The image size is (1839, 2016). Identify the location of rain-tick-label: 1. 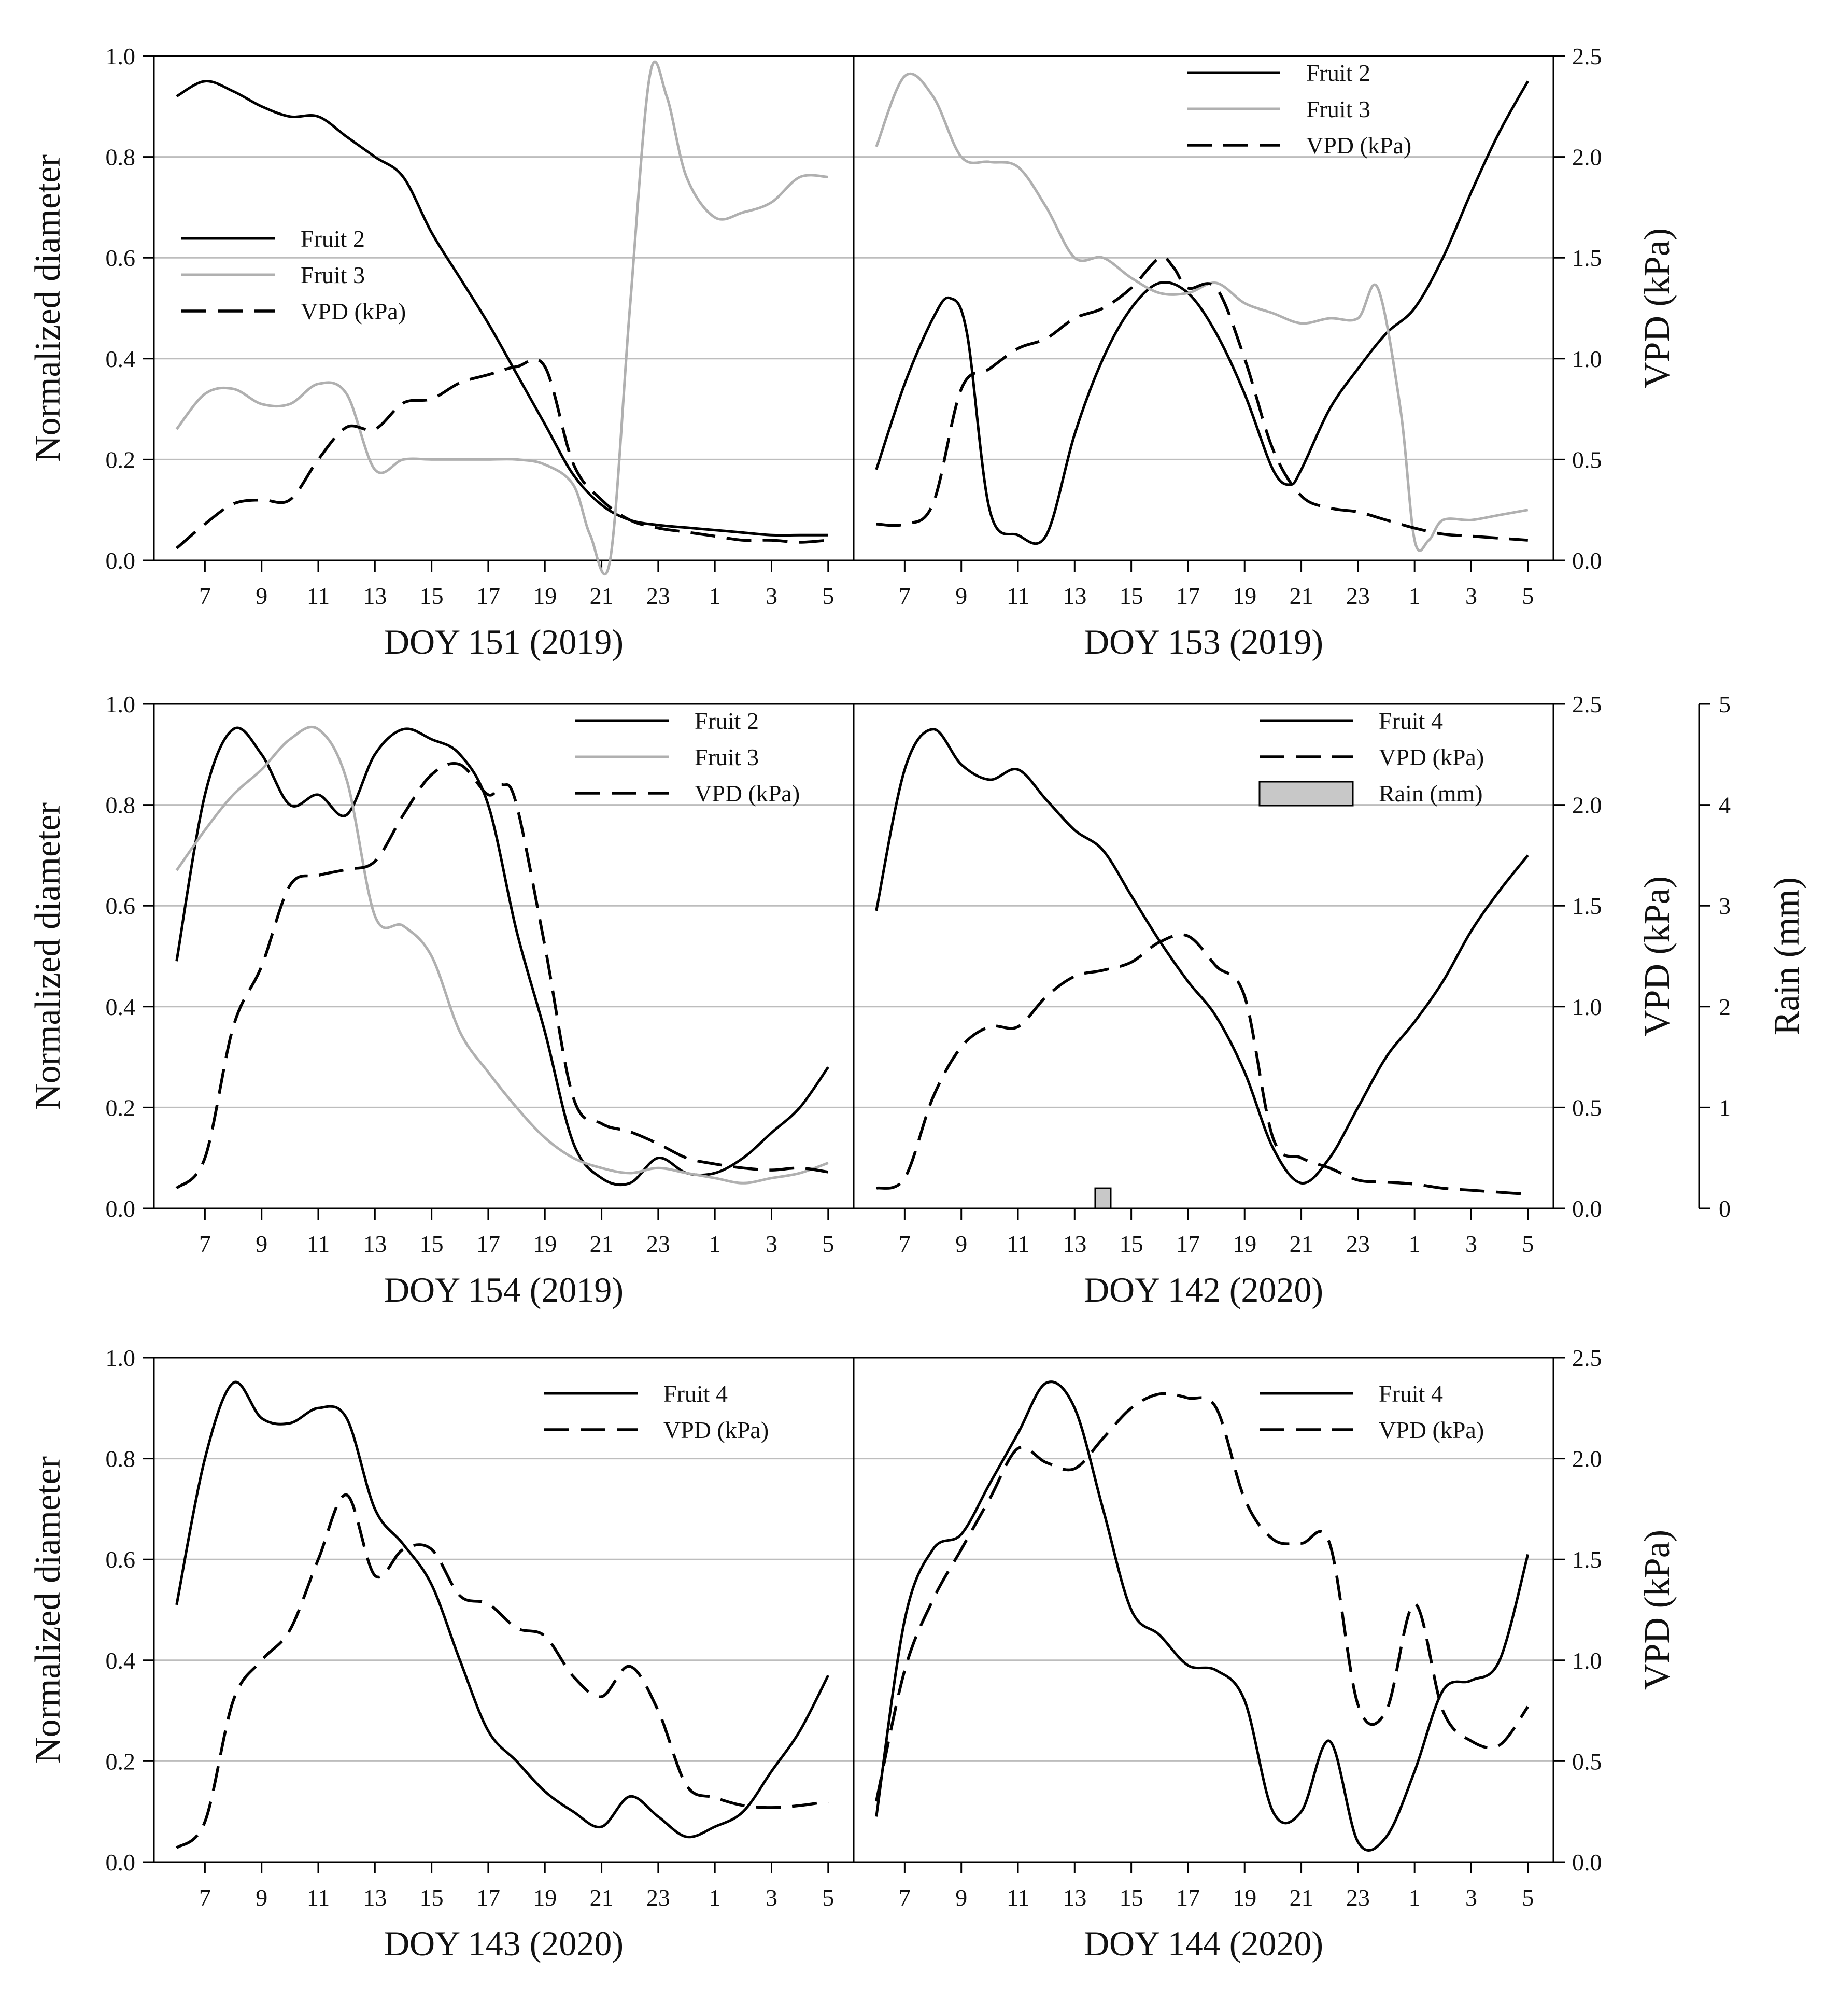
(1725, 1107).